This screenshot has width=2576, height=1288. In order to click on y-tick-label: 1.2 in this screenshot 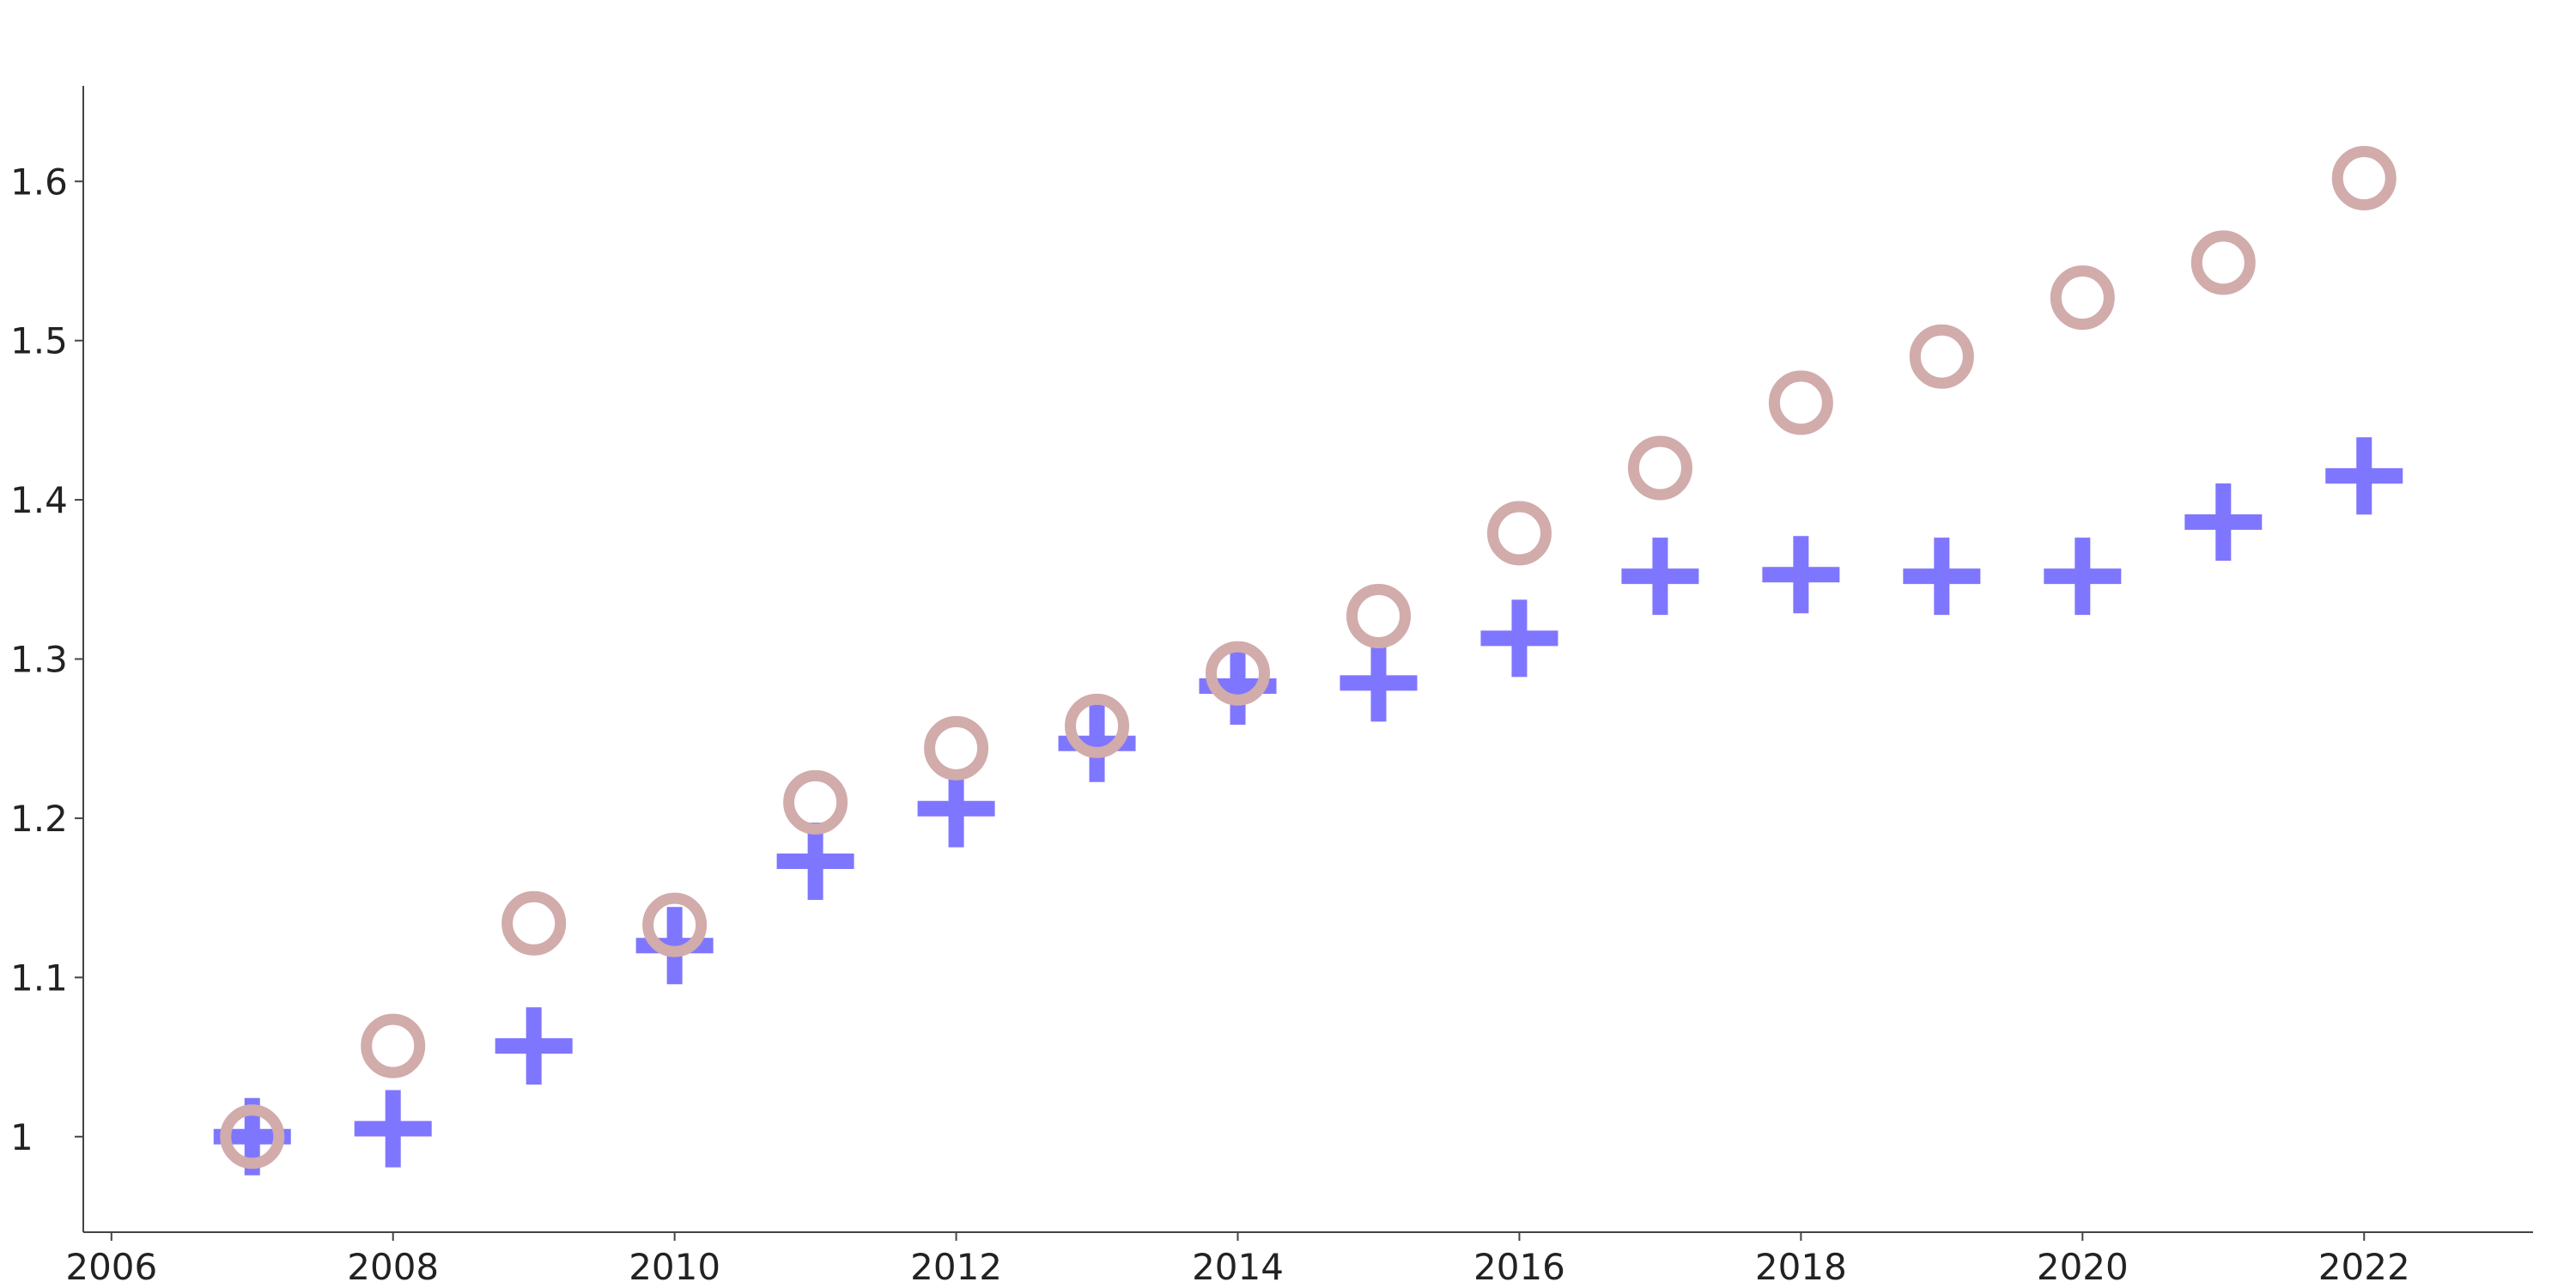, I will do `click(39, 819)`.